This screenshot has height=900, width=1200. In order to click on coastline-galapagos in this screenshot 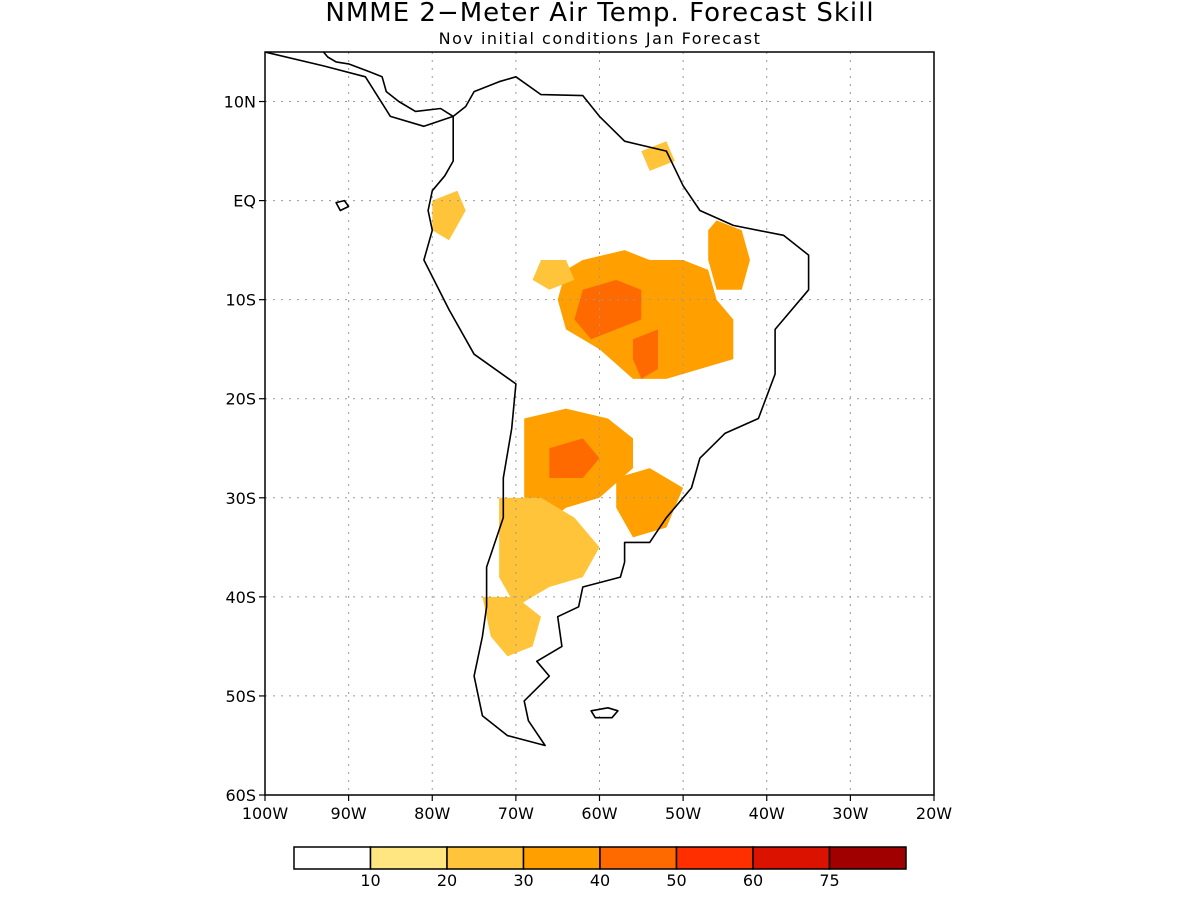, I will do `click(342, 205)`.